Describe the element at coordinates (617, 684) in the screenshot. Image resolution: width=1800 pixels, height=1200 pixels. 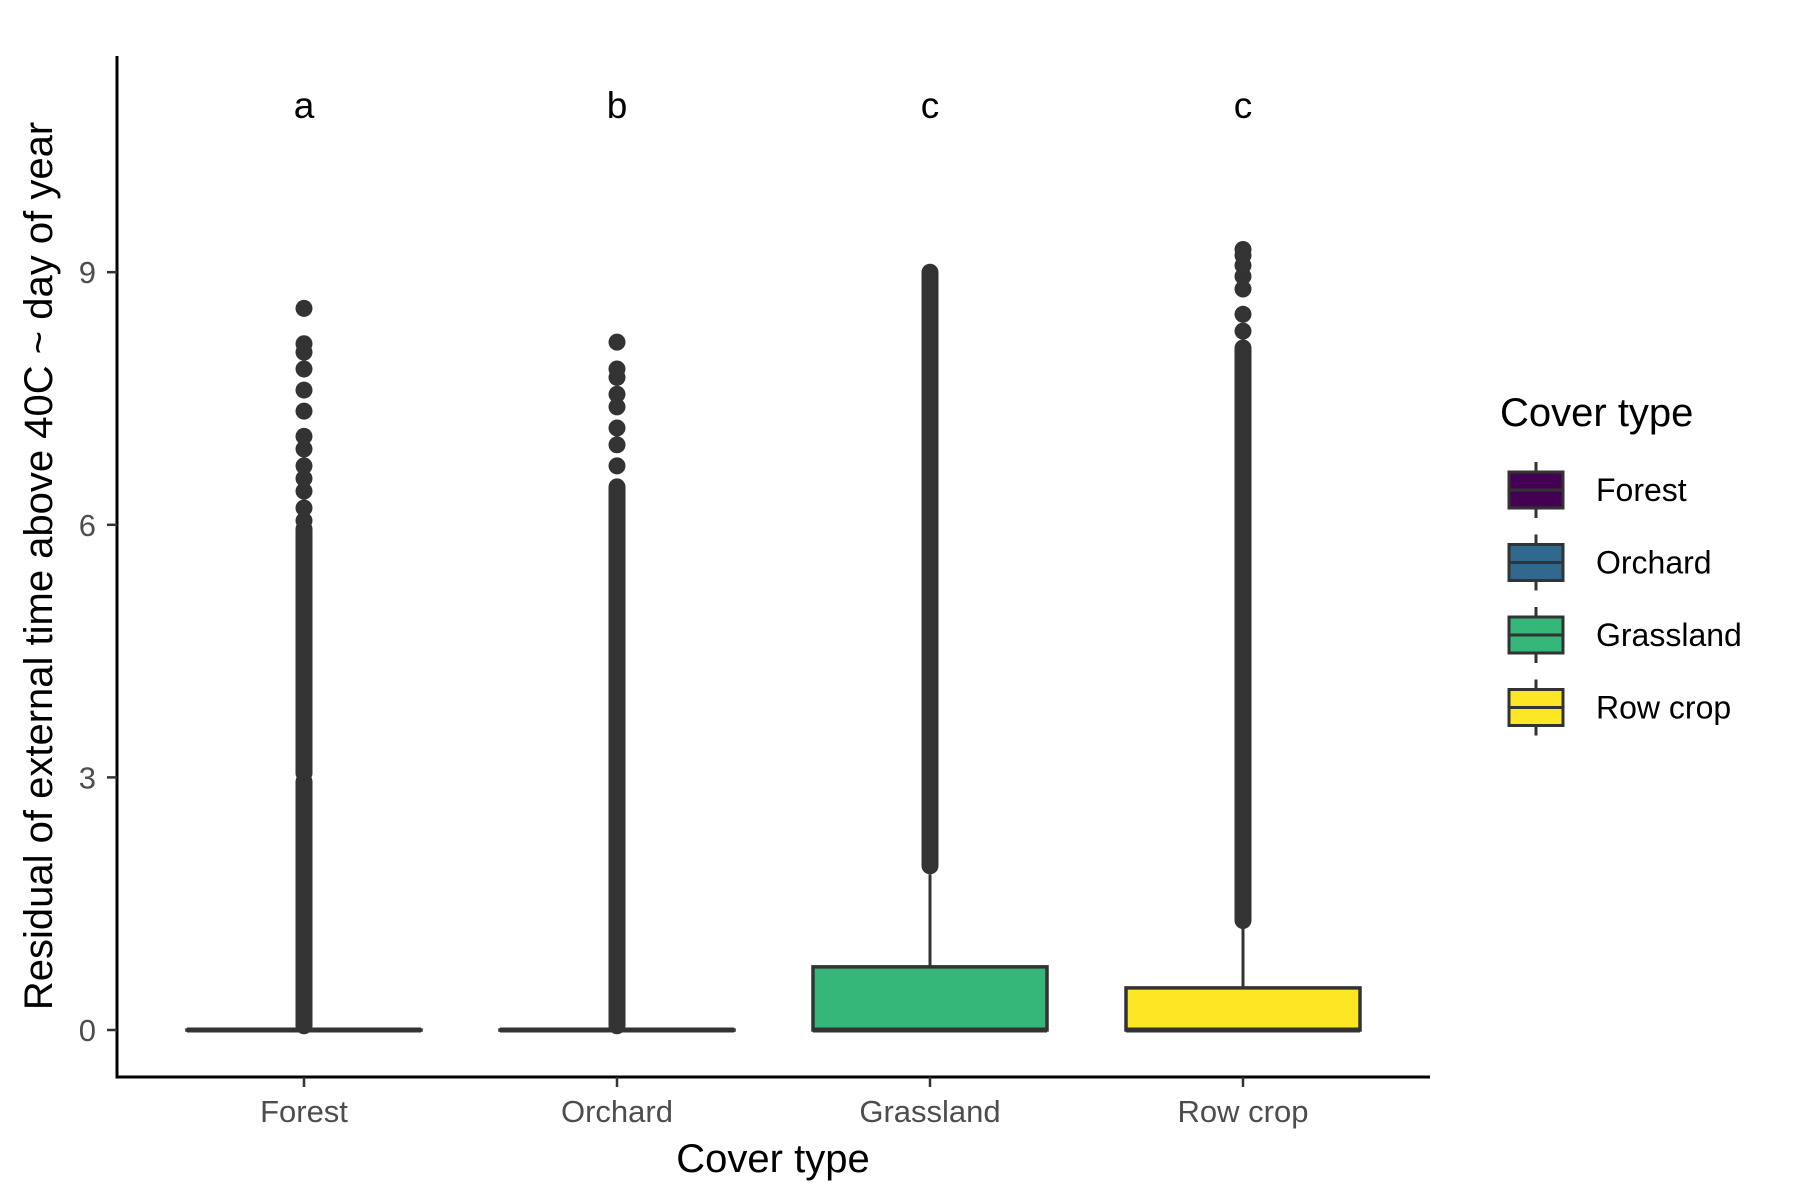
I see `box-orchard` at that location.